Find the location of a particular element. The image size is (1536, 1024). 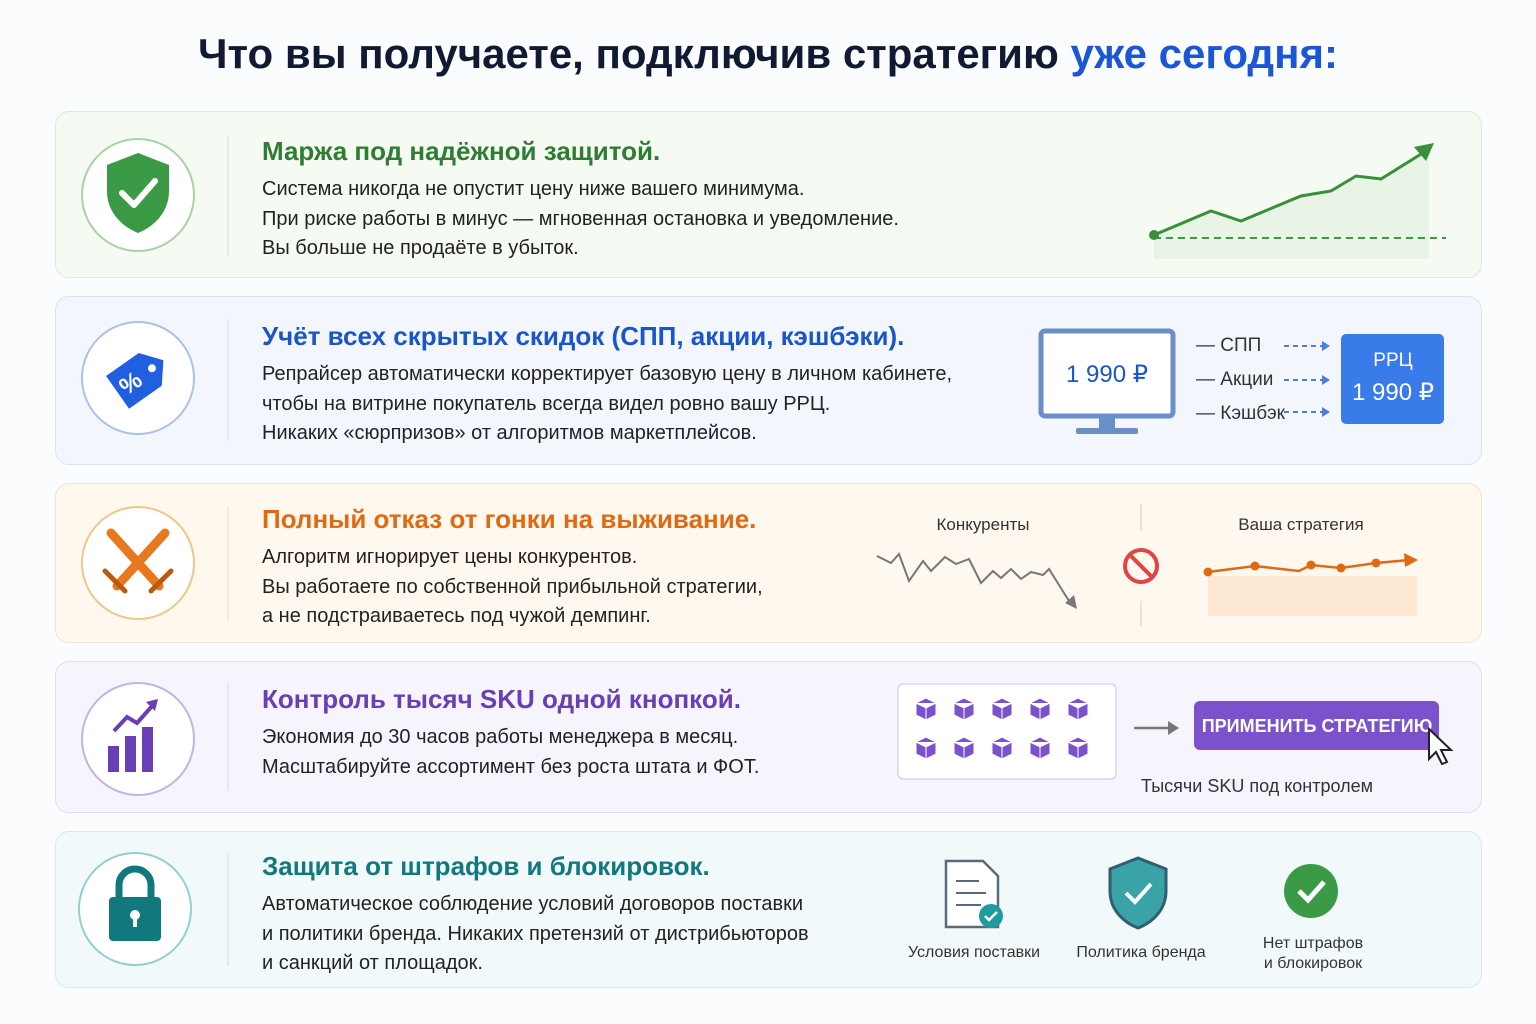

discount-label: — Кэшбэк is located at coordinates (1241, 413).